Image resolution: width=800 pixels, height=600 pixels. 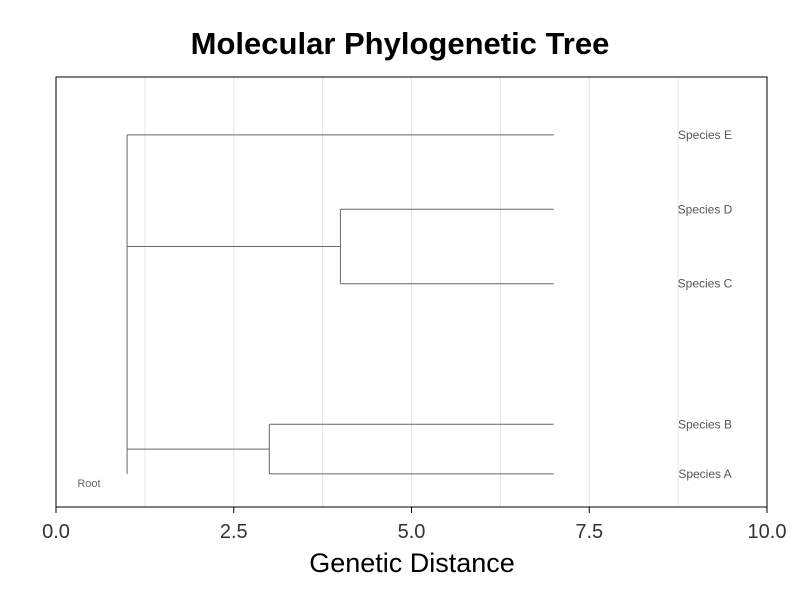 What do you see at coordinates (412, 563) in the screenshot?
I see `x-axis-label: Genetic Distance` at bounding box center [412, 563].